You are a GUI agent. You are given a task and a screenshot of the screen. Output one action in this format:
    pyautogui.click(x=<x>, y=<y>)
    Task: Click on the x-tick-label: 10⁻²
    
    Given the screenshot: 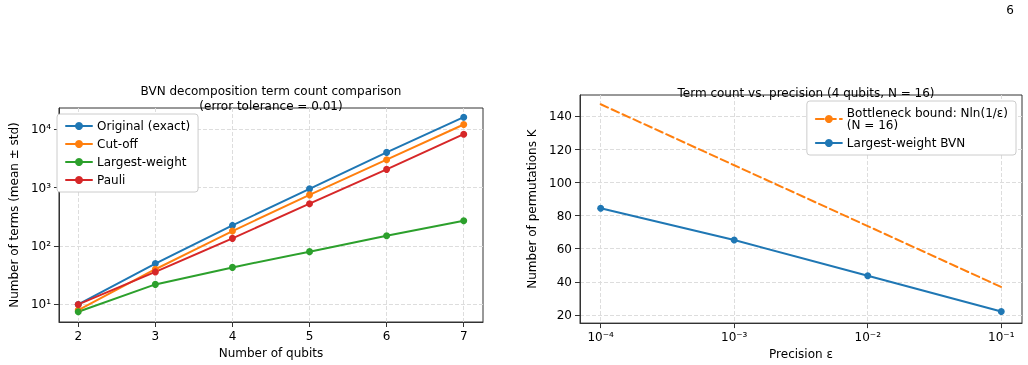 What is the action you would take?
    pyautogui.click(x=868, y=337)
    